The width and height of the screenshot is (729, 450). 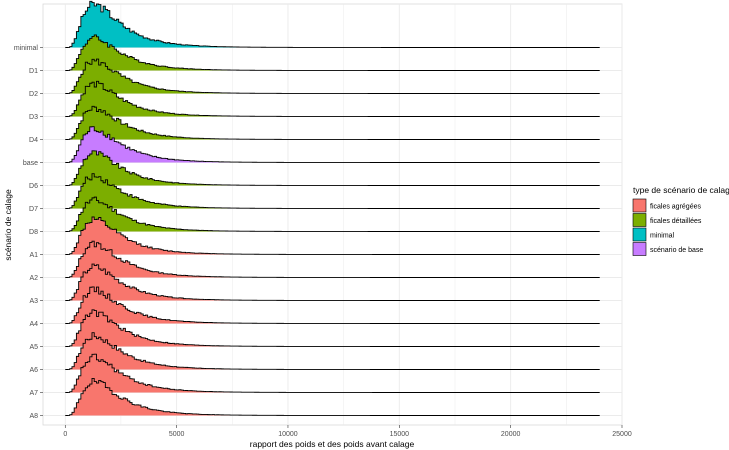 I want to click on x-tick-label: 5000, so click(x=177, y=434).